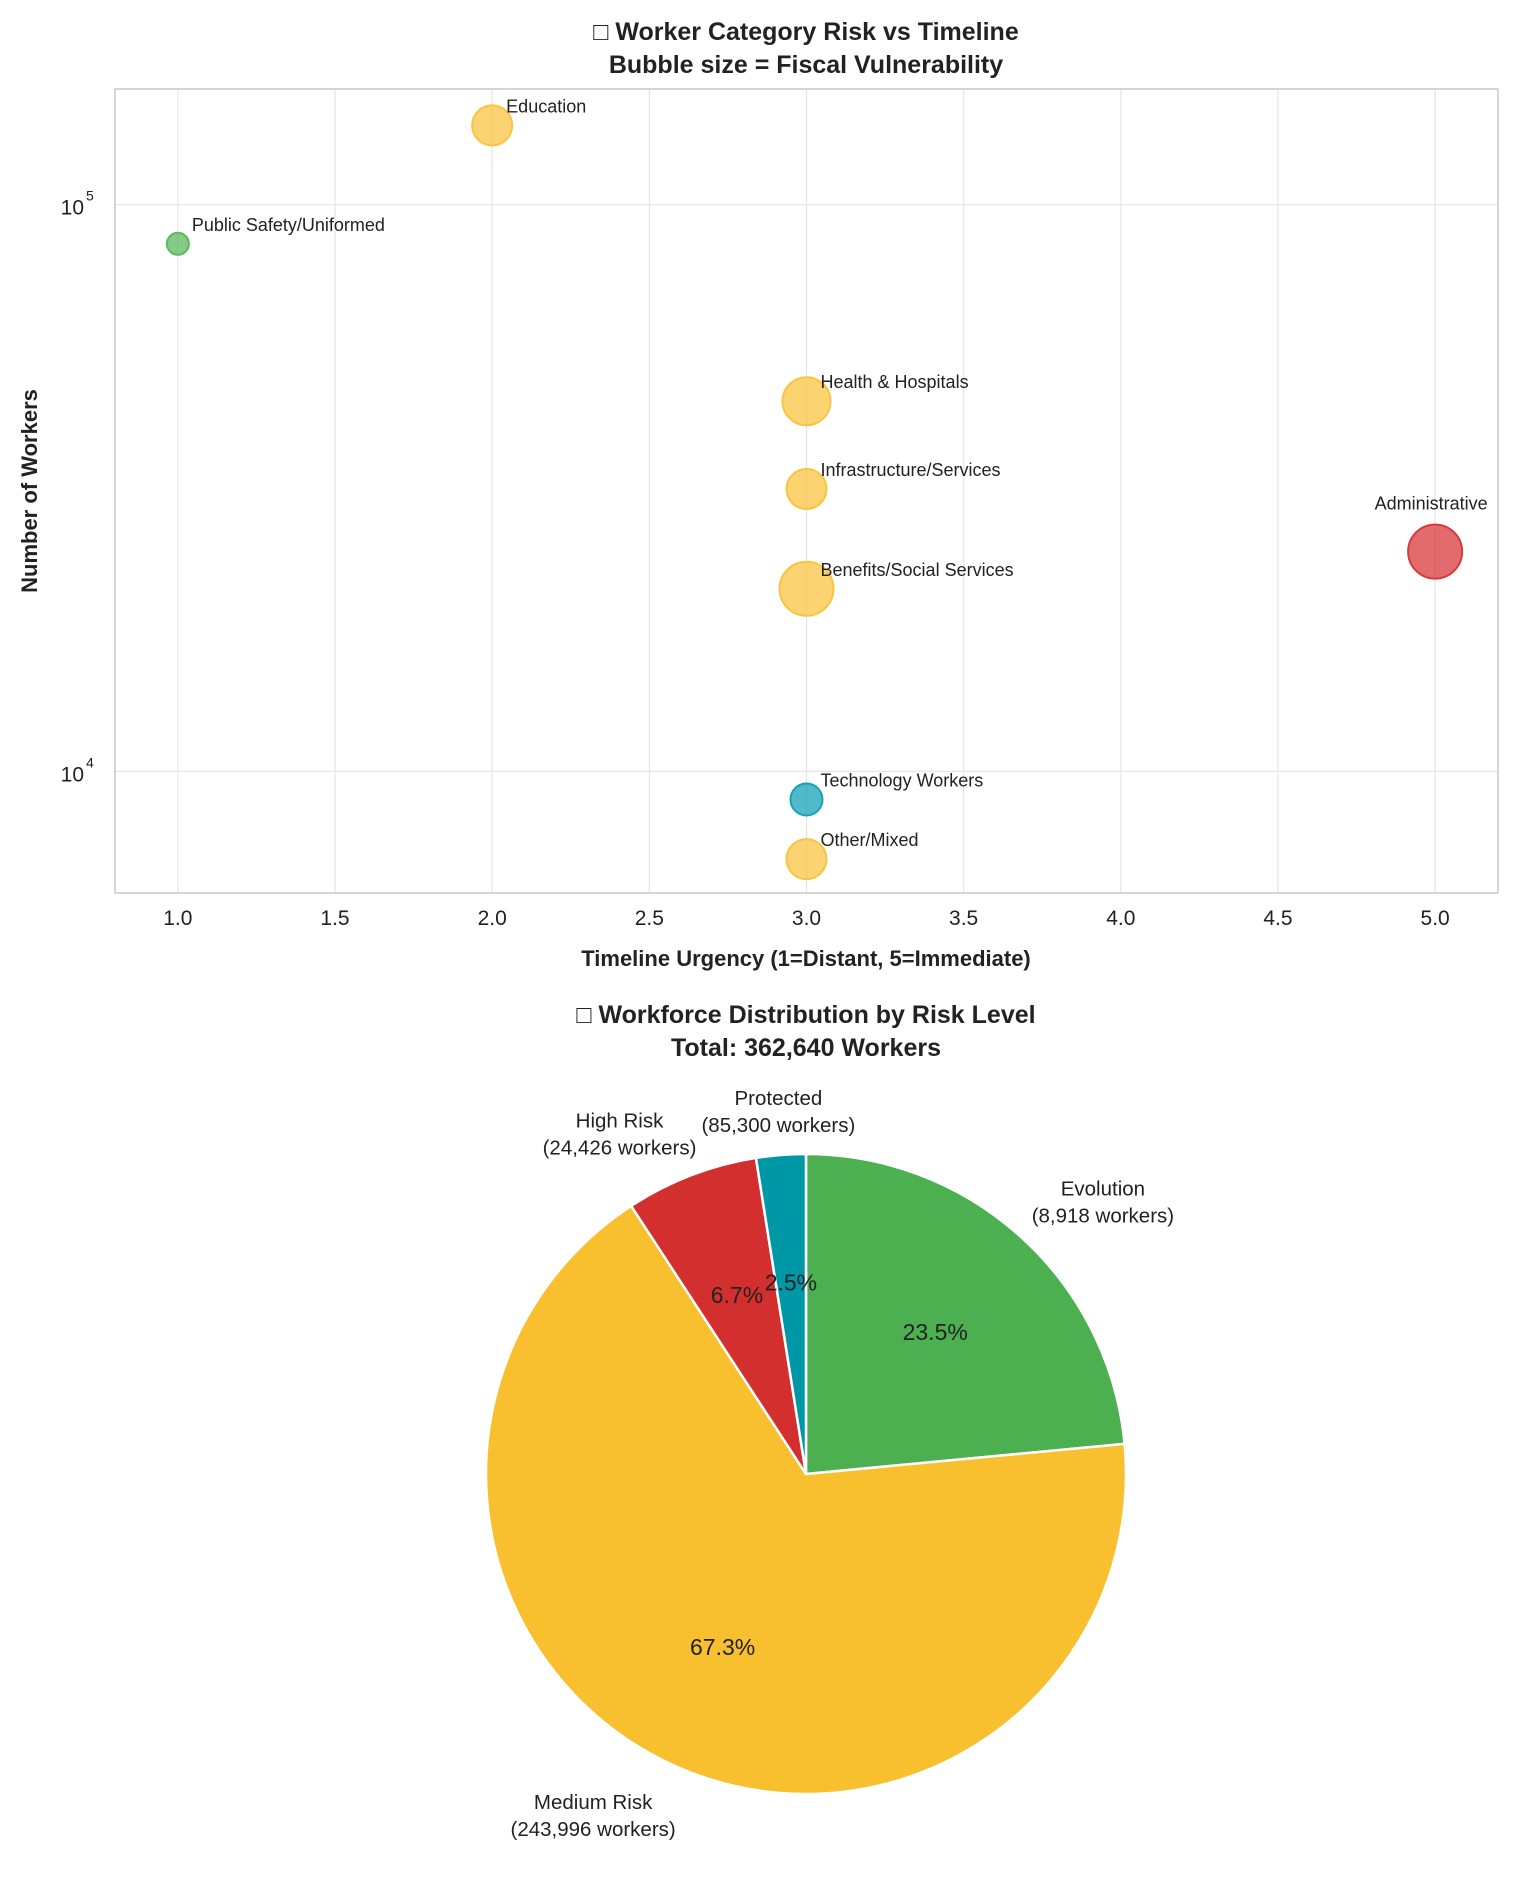 This screenshot has width=1514, height=1901. I want to click on x-tick-label: 1.5, so click(334, 918).